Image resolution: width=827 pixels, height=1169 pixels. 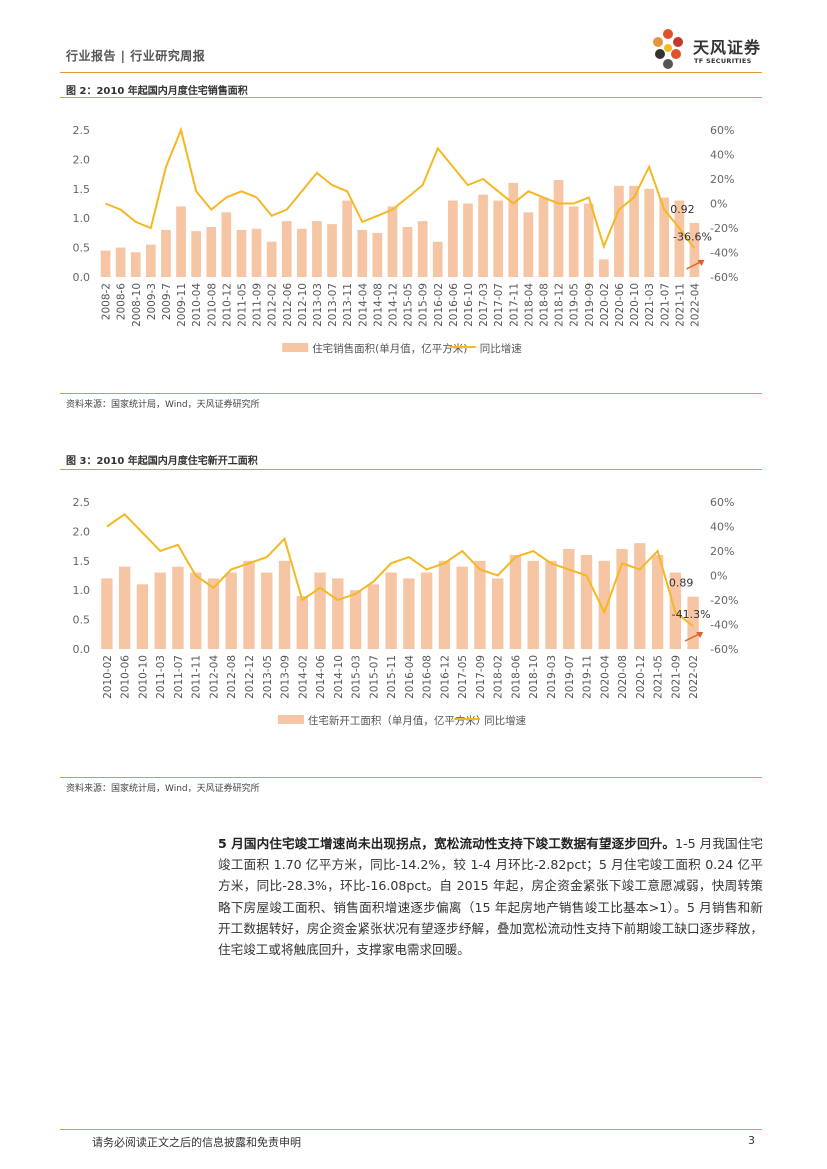 What do you see at coordinates (501, 348) in the screenshot?
I see `legend-line-label: 同比增速` at bounding box center [501, 348].